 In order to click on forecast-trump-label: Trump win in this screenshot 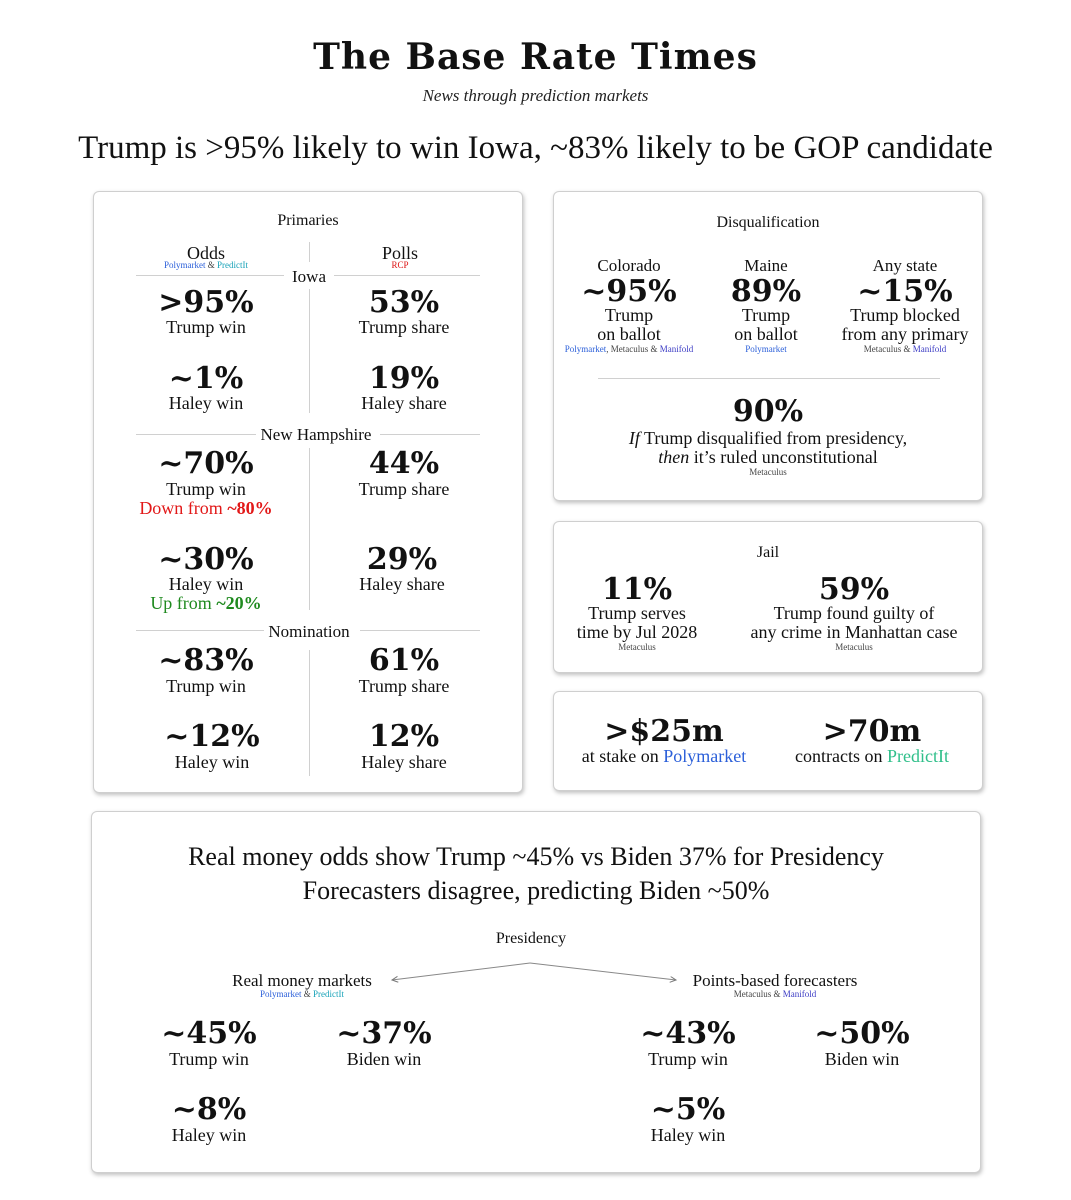, I will do `click(688, 1059)`.